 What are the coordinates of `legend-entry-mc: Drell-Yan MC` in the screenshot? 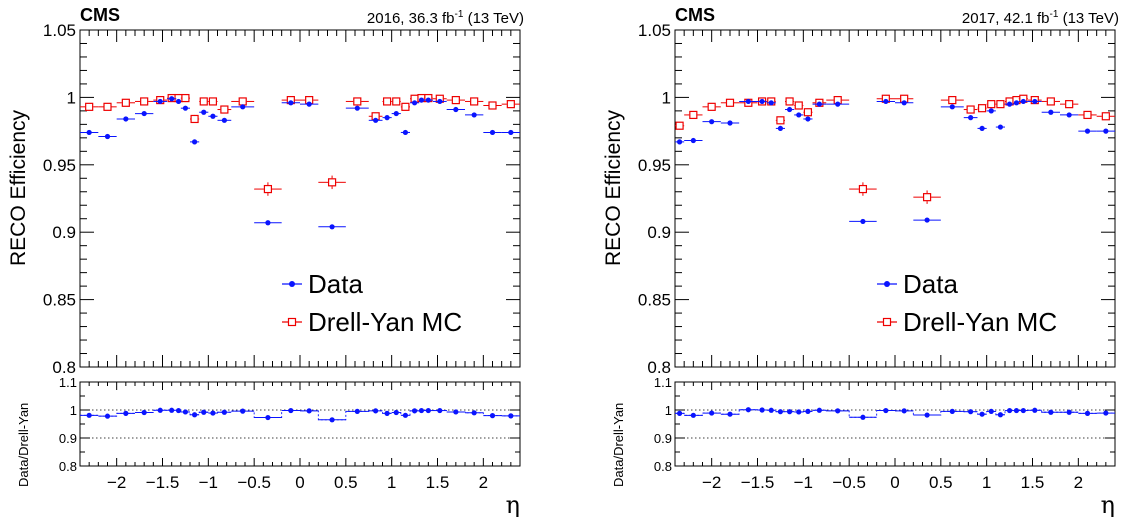 It's located at (967, 322).